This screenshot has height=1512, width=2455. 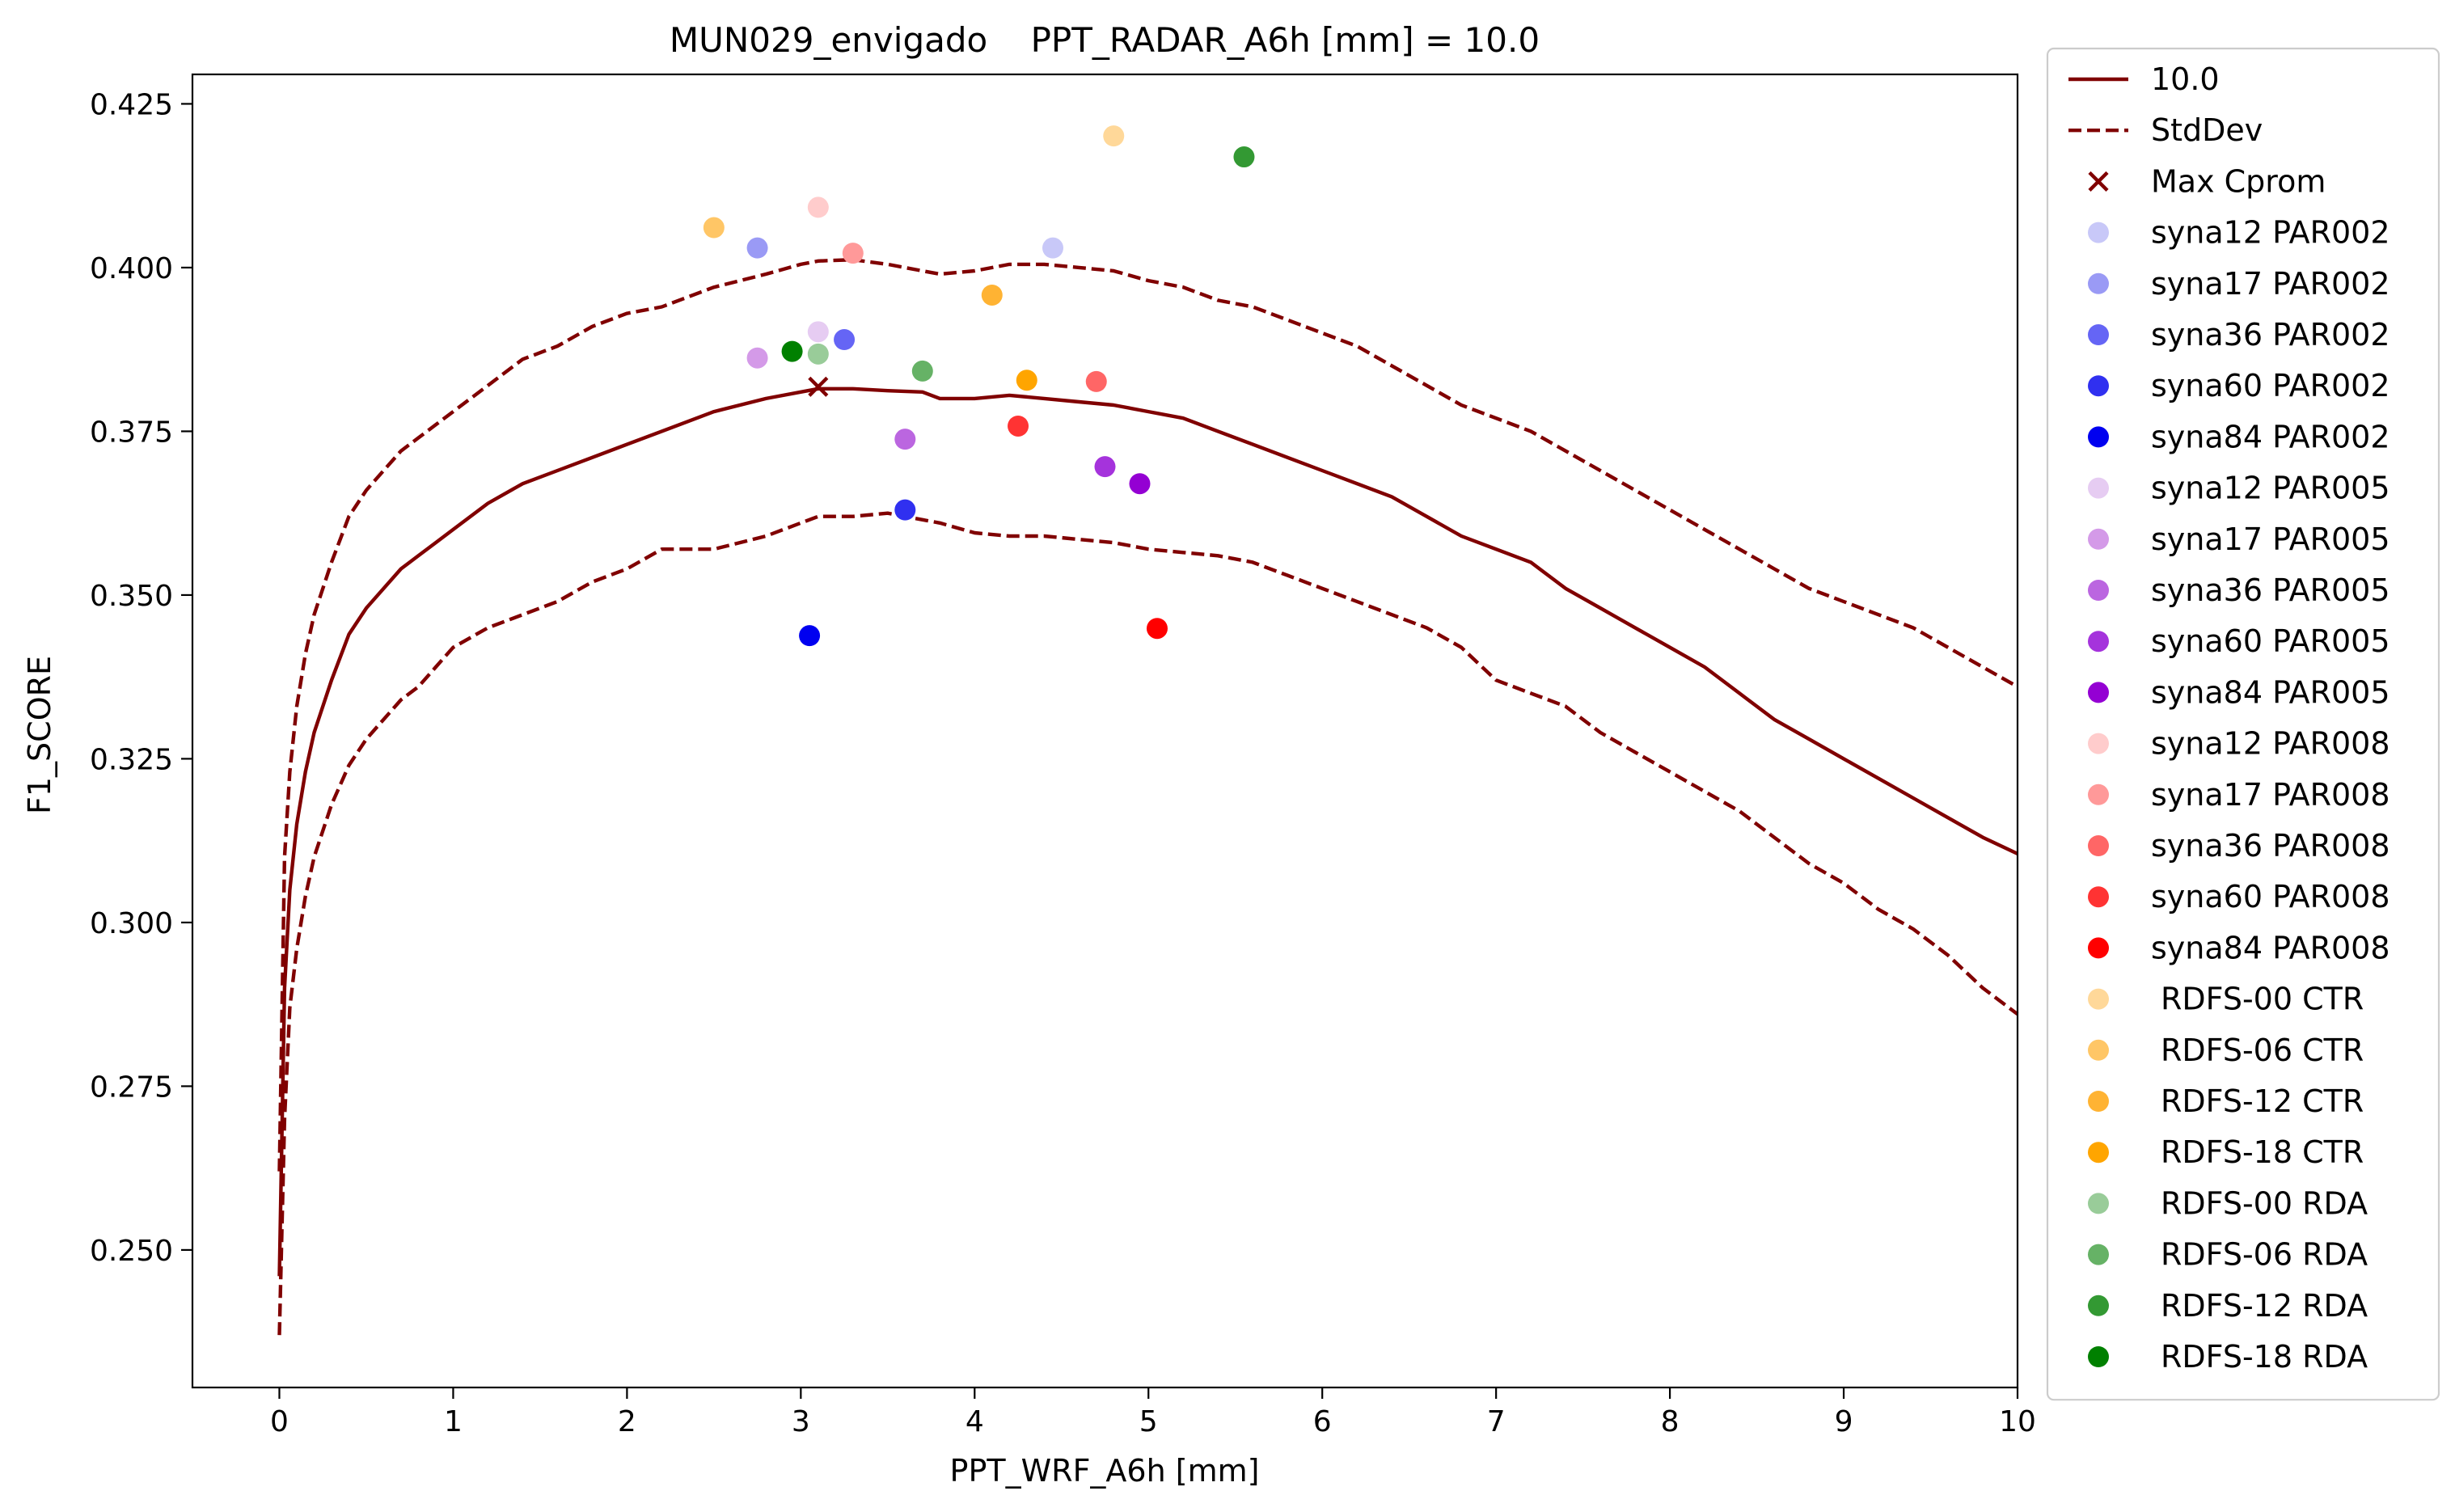 I want to click on legend-label: syna84 PAR002, so click(x=2270, y=436).